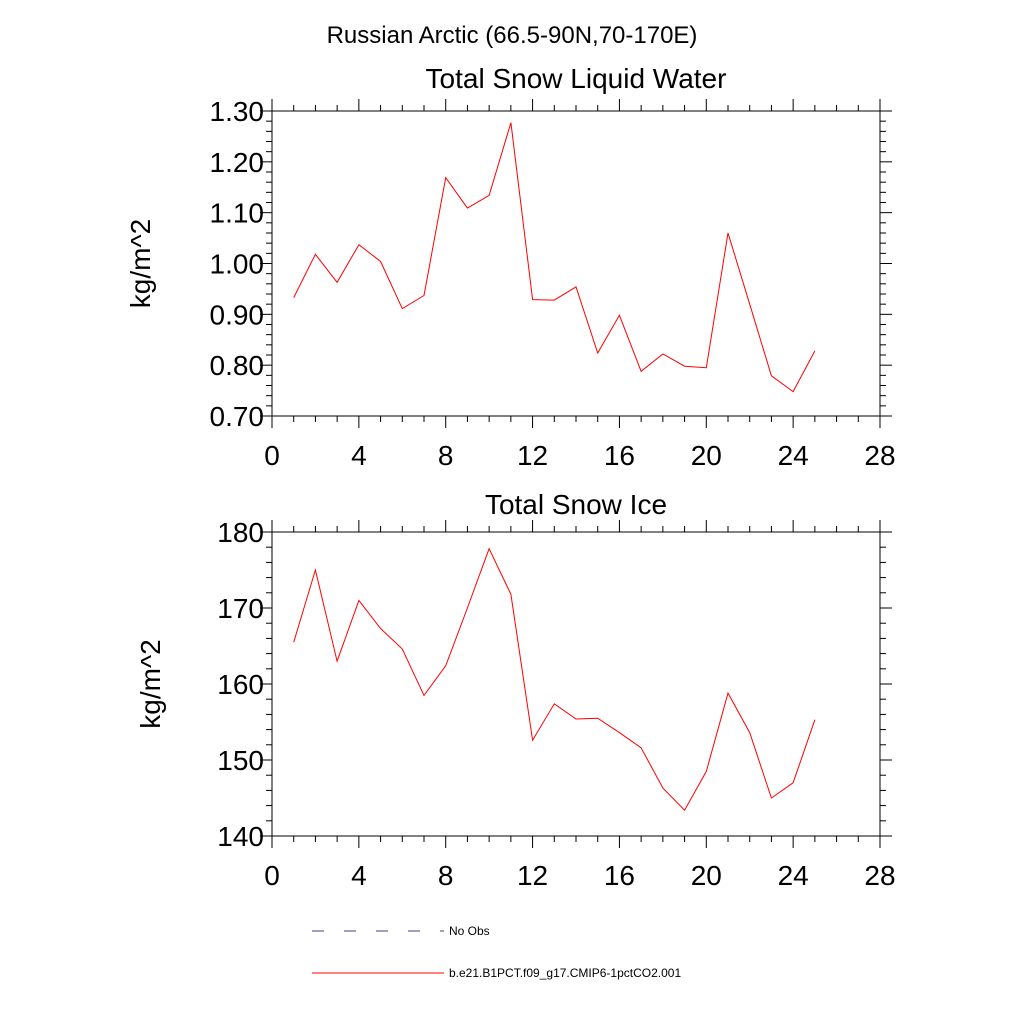 This screenshot has width=1024, height=1024. Describe the element at coordinates (237, 314) in the screenshot. I see `y-tick-label: 0.90` at that location.